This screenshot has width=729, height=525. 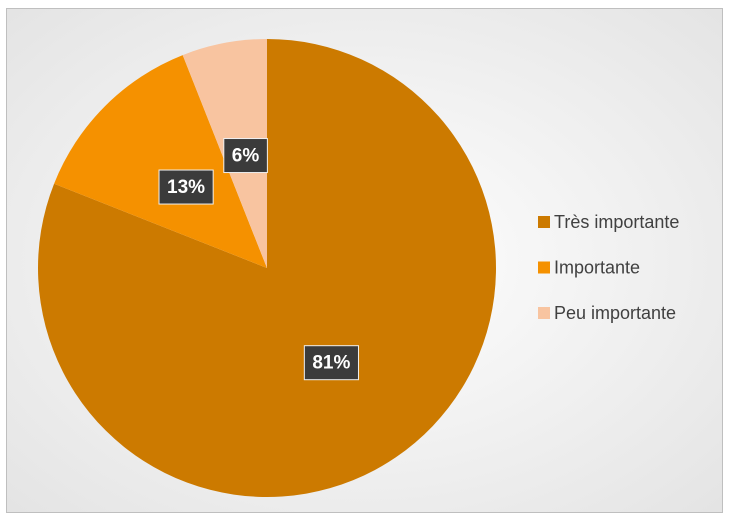 I want to click on data-label-text: 13%, so click(x=186, y=187).